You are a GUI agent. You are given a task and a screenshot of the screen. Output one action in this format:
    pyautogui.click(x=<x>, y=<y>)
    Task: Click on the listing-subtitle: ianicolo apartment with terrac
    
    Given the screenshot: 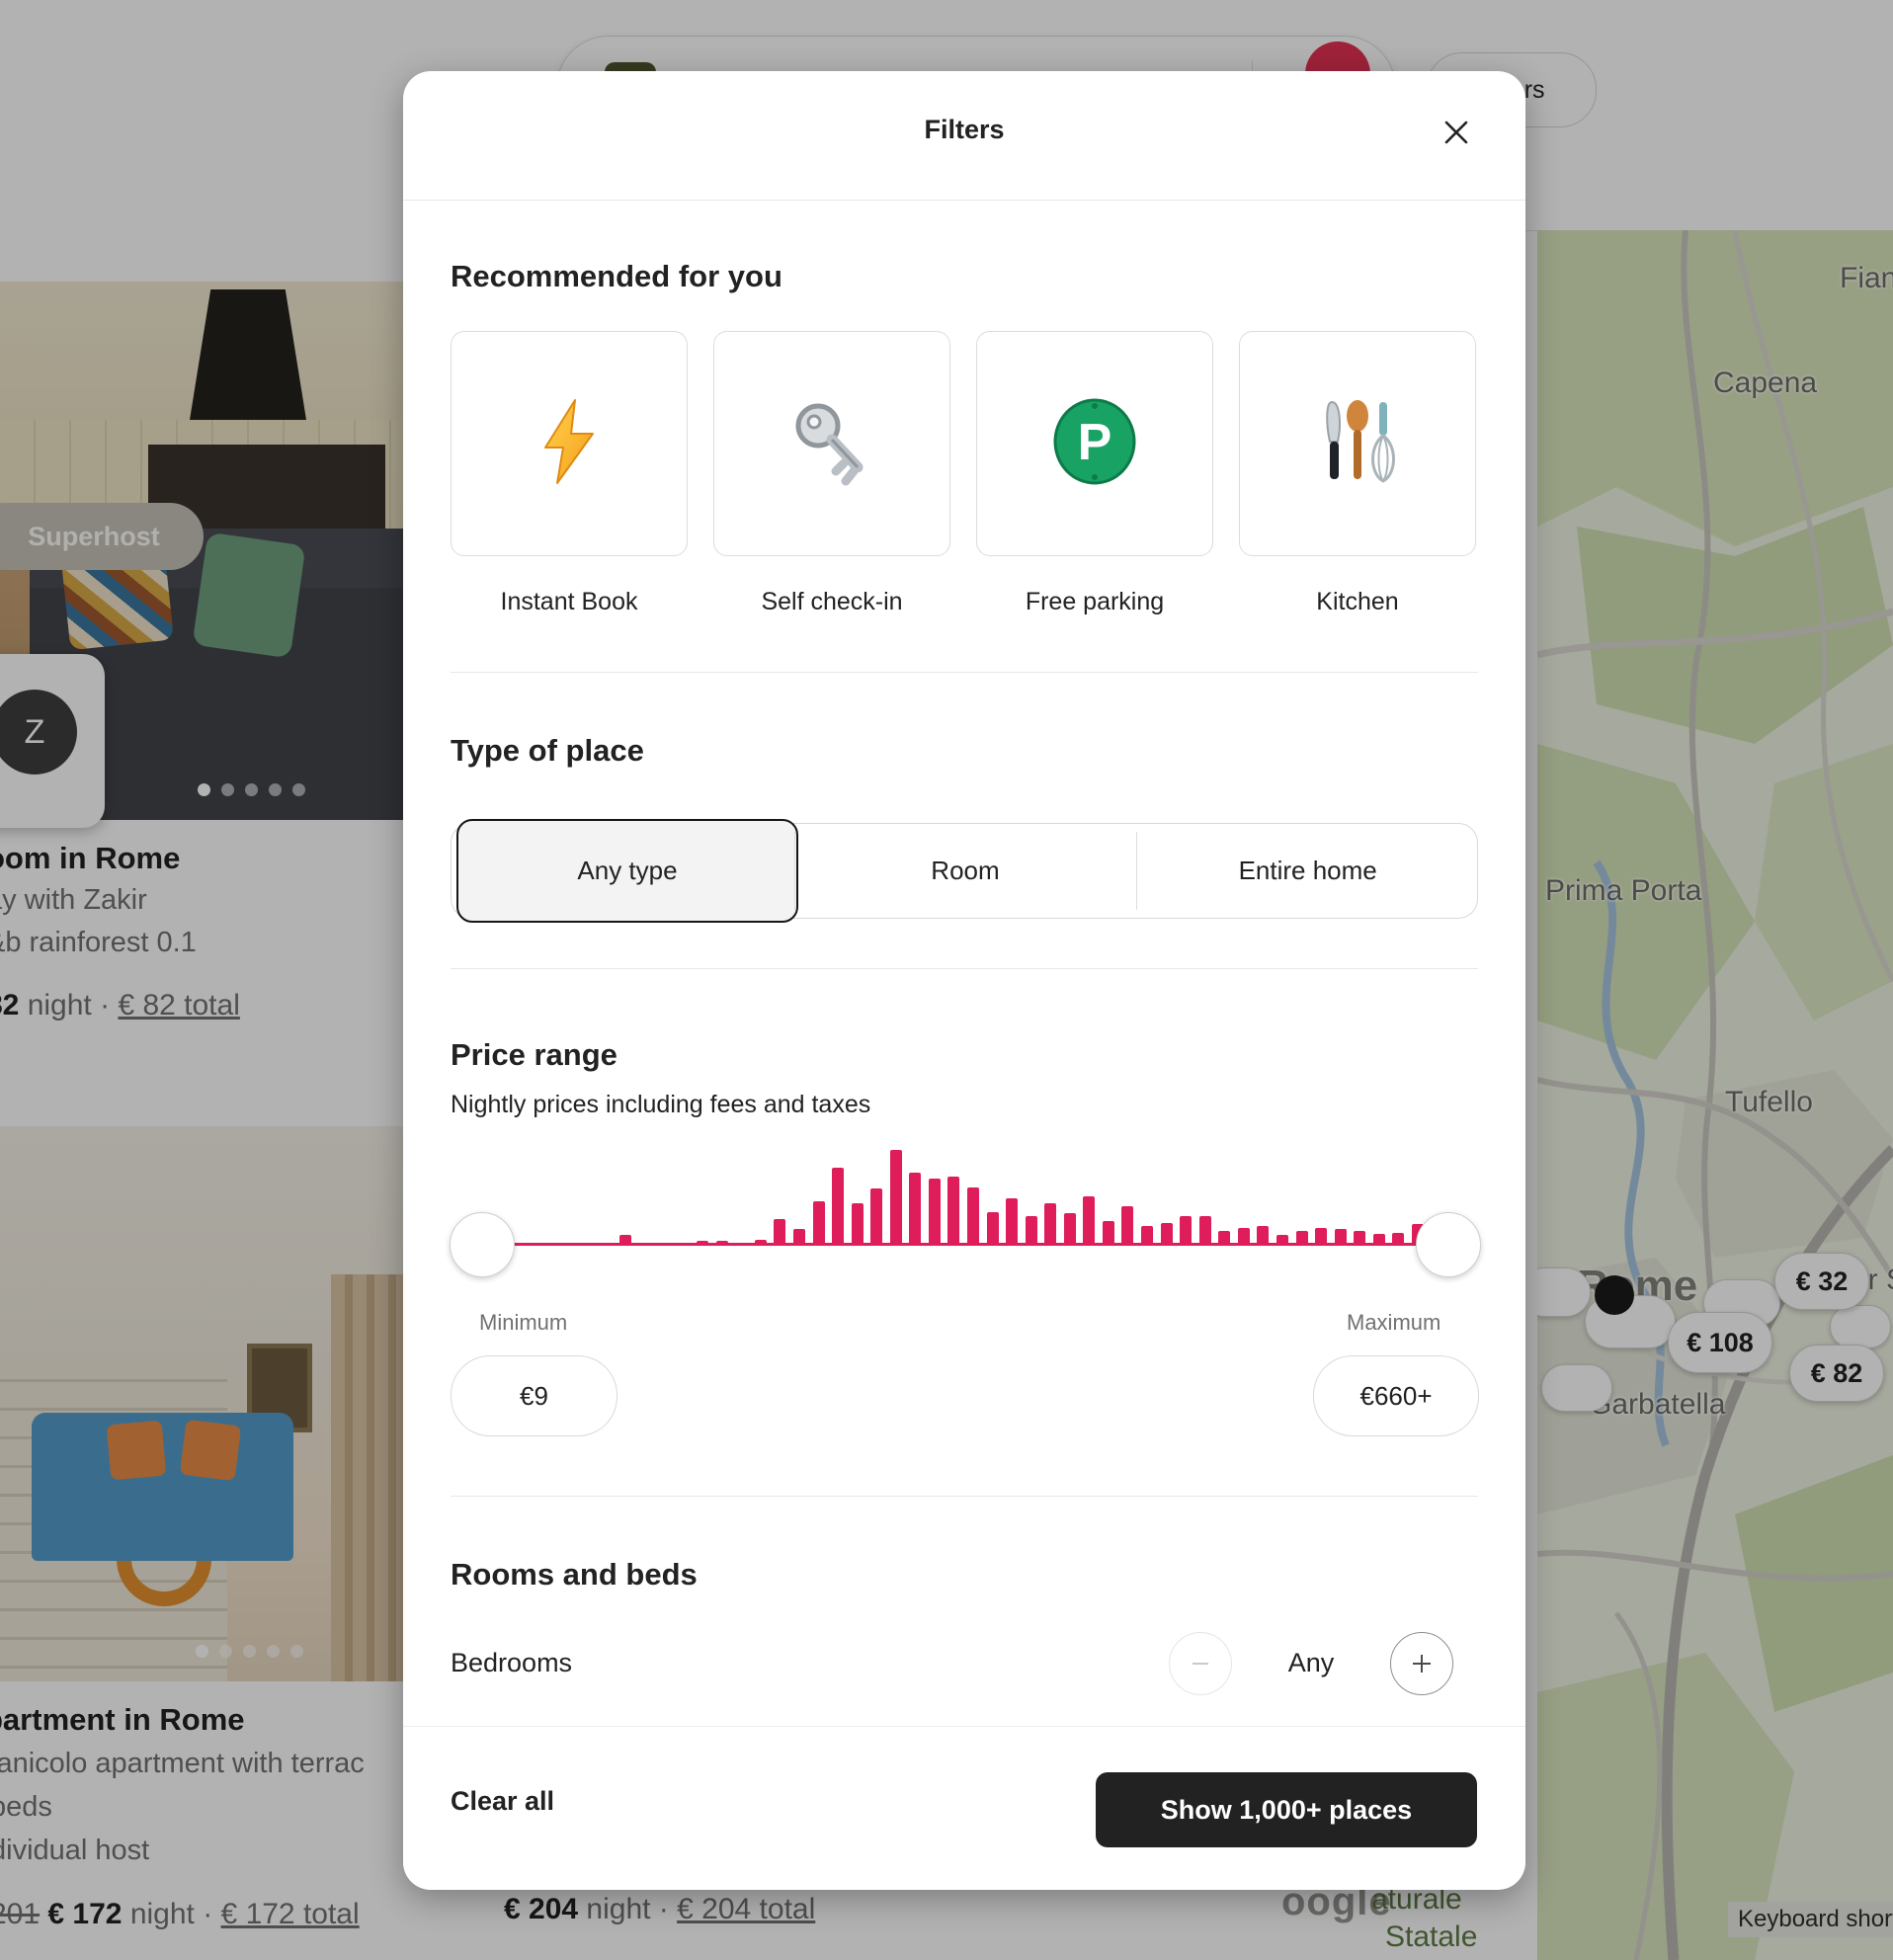 What is the action you would take?
    pyautogui.click(x=183, y=1763)
    